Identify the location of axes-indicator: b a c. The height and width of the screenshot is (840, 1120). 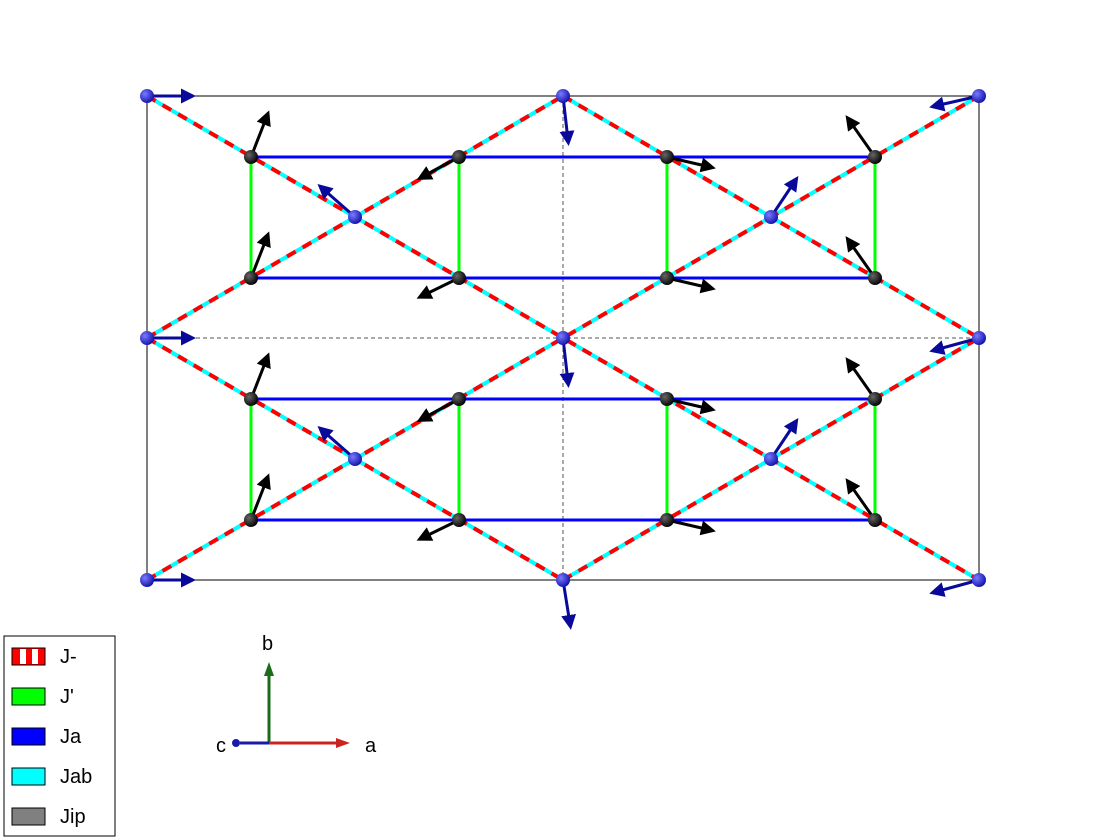
(296, 695).